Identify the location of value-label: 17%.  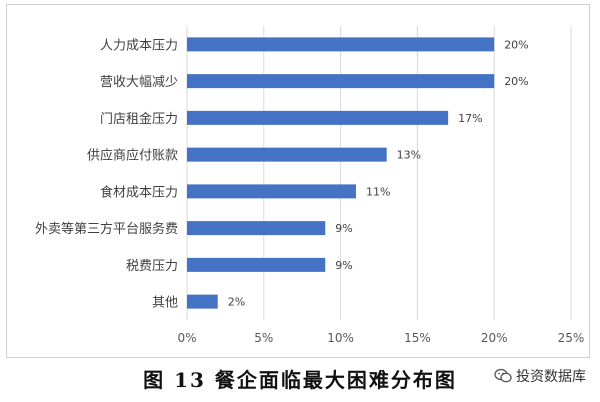
(470, 118).